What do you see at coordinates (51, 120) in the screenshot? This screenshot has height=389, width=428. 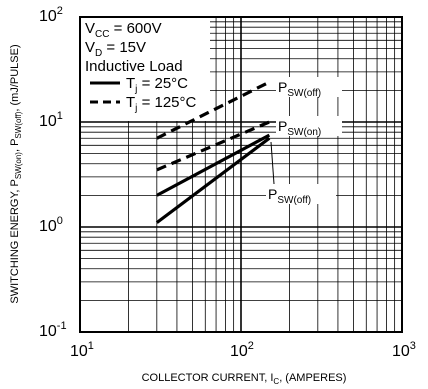 I see `y-tick-label: 10¹` at bounding box center [51, 120].